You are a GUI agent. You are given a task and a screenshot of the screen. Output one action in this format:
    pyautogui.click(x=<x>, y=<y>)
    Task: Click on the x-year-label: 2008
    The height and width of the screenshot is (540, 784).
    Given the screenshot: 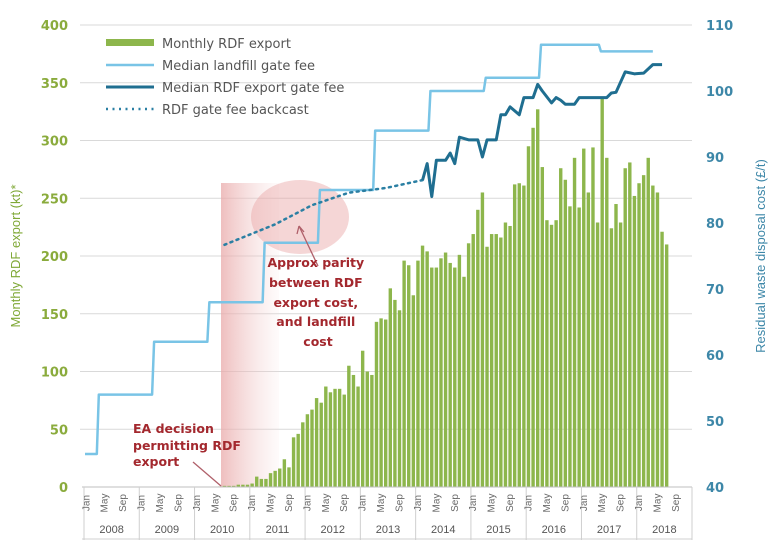 What is the action you would take?
    pyautogui.click(x=111, y=530)
    